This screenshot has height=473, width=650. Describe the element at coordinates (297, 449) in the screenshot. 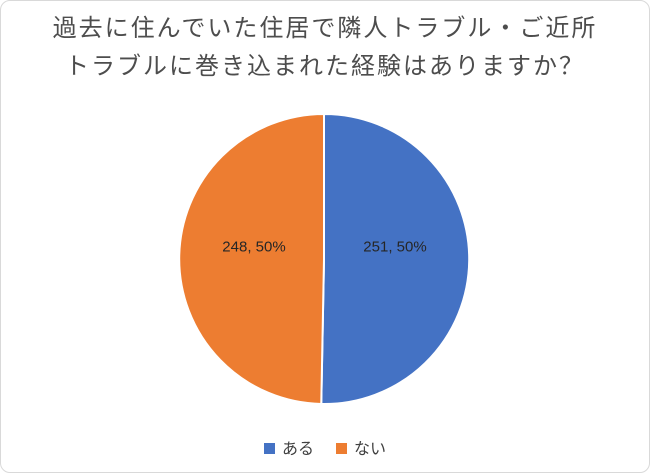

I see `legend-label-aru: ある` at that location.